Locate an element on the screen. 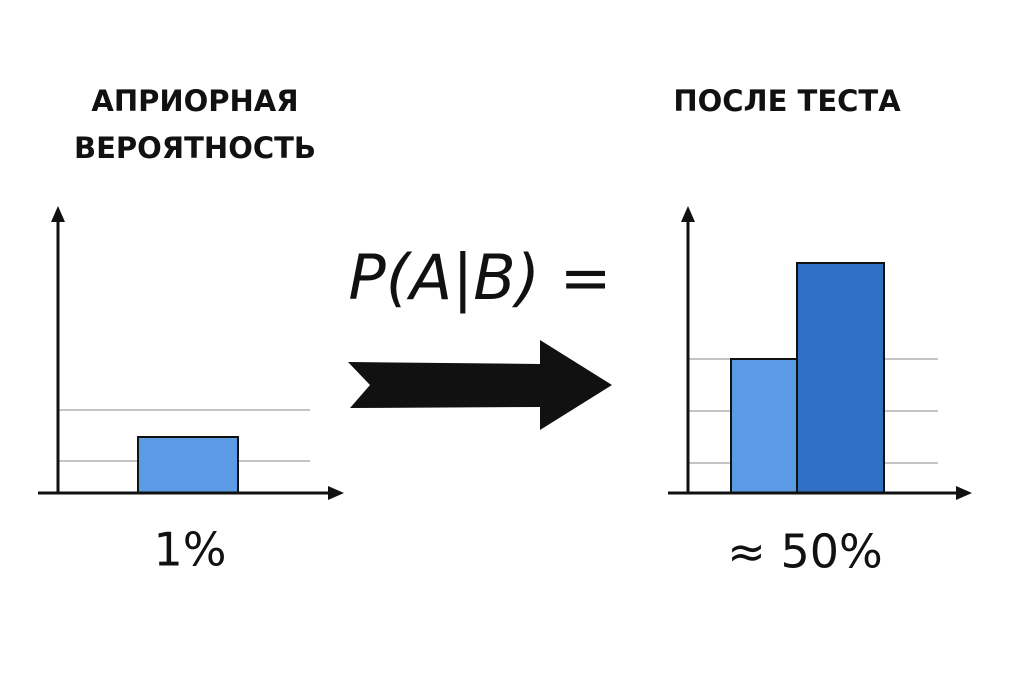 The height and width of the screenshot is (687, 1024). arrow is located at coordinates (480, 385).